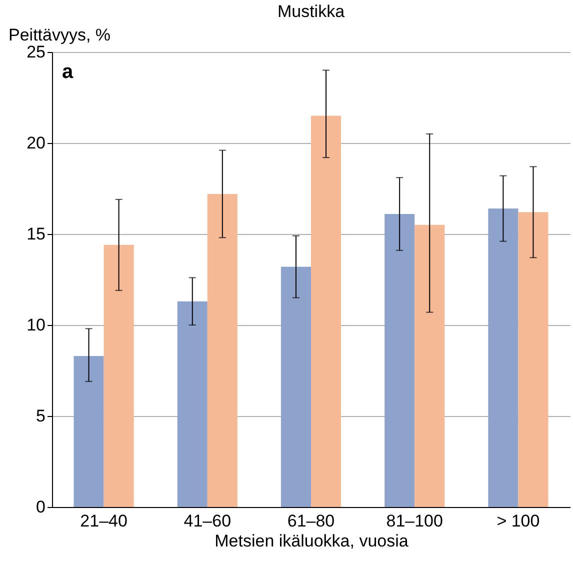  Describe the element at coordinates (414, 521) in the screenshot. I see `x-tick-label: 81–100` at that location.